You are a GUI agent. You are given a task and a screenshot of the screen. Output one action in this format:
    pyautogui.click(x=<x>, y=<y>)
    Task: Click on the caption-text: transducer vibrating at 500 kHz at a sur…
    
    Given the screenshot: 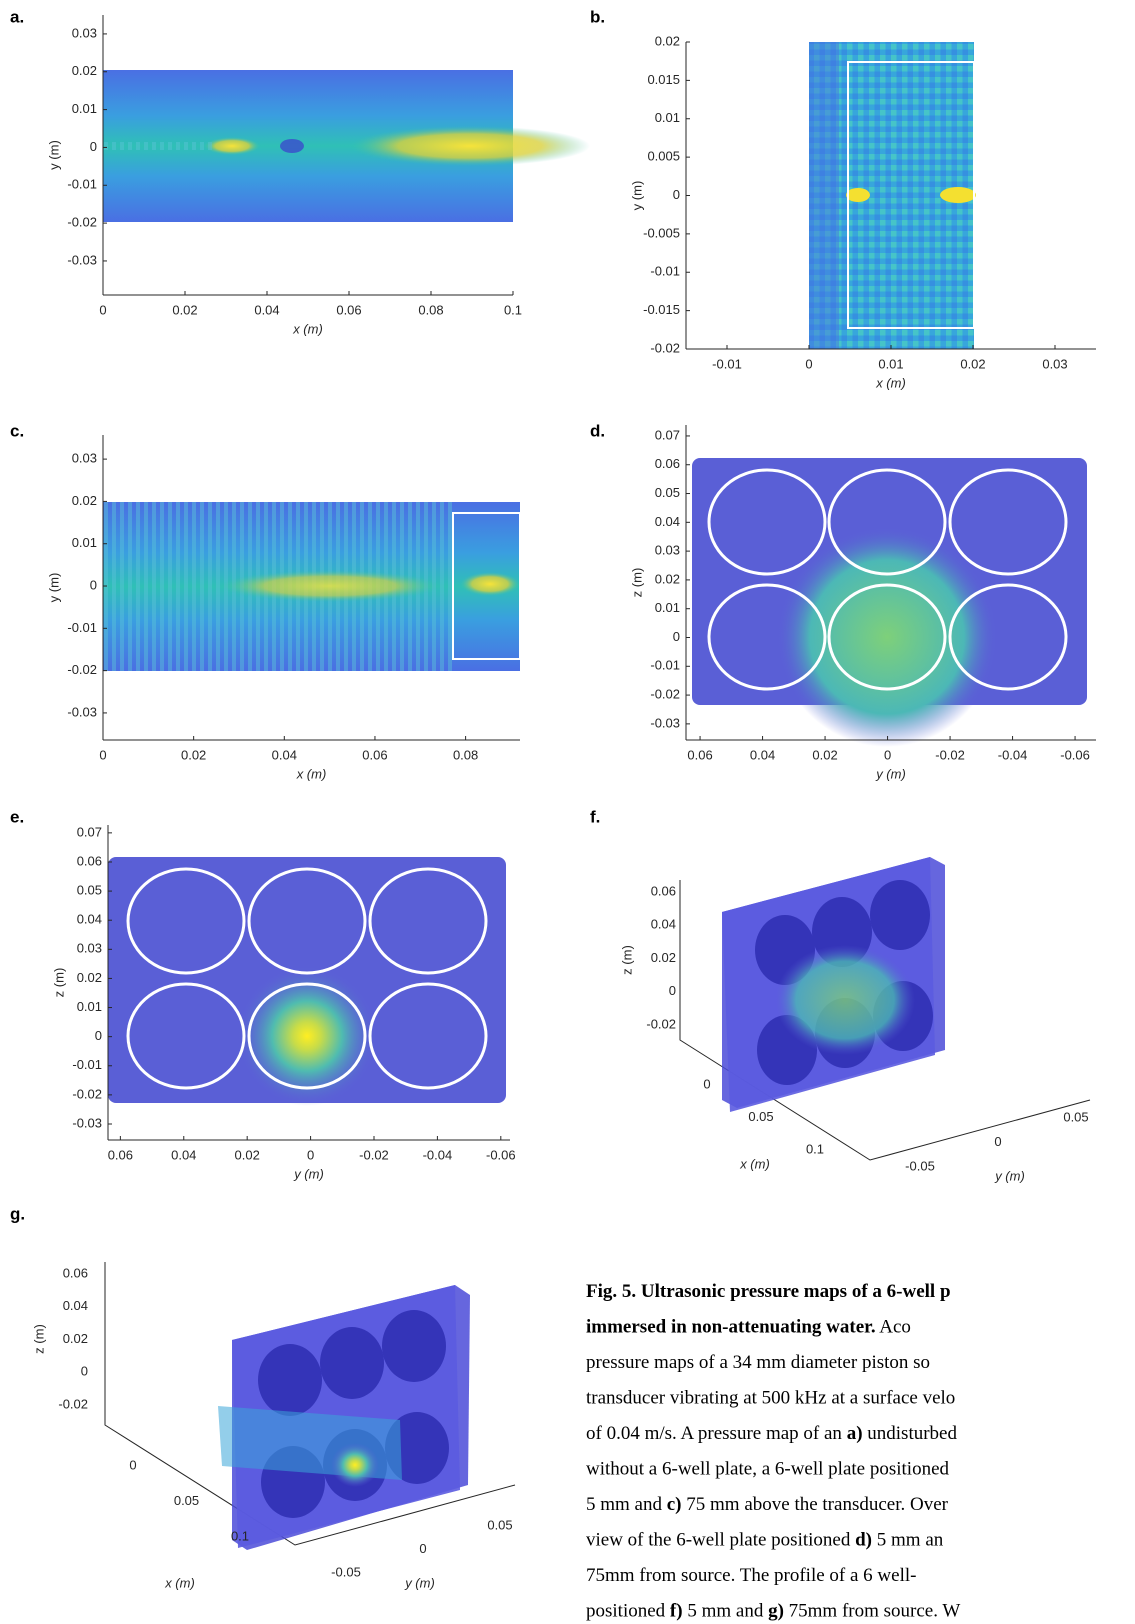 What is the action you would take?
    pyautogui.click(x=770, y=1398)
    